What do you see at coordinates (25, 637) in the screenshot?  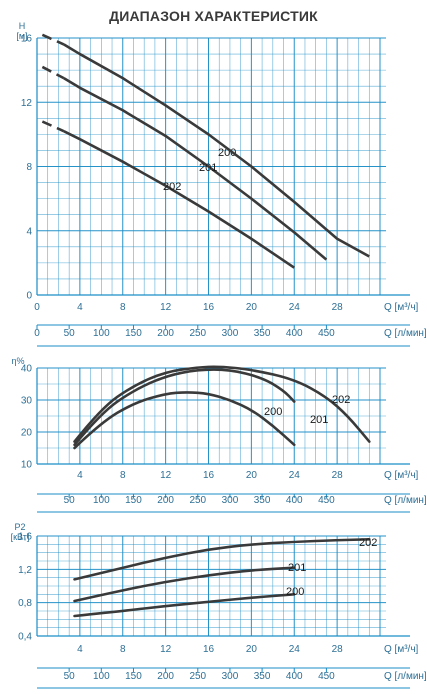 I see `y-tick-label: 0,4` at bounding box center [25, 637].